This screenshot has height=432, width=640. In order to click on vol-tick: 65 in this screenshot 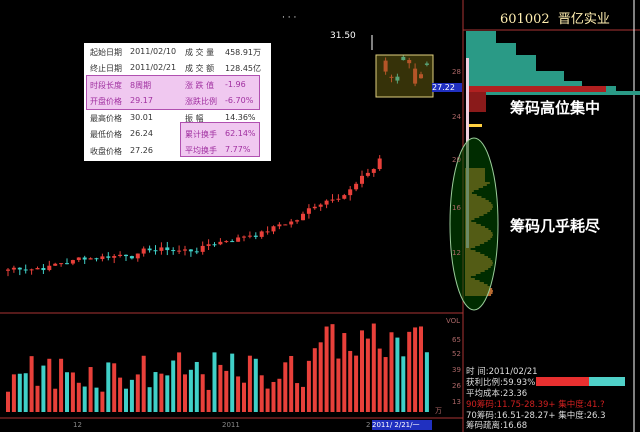, I will do `click(456, 340)`.